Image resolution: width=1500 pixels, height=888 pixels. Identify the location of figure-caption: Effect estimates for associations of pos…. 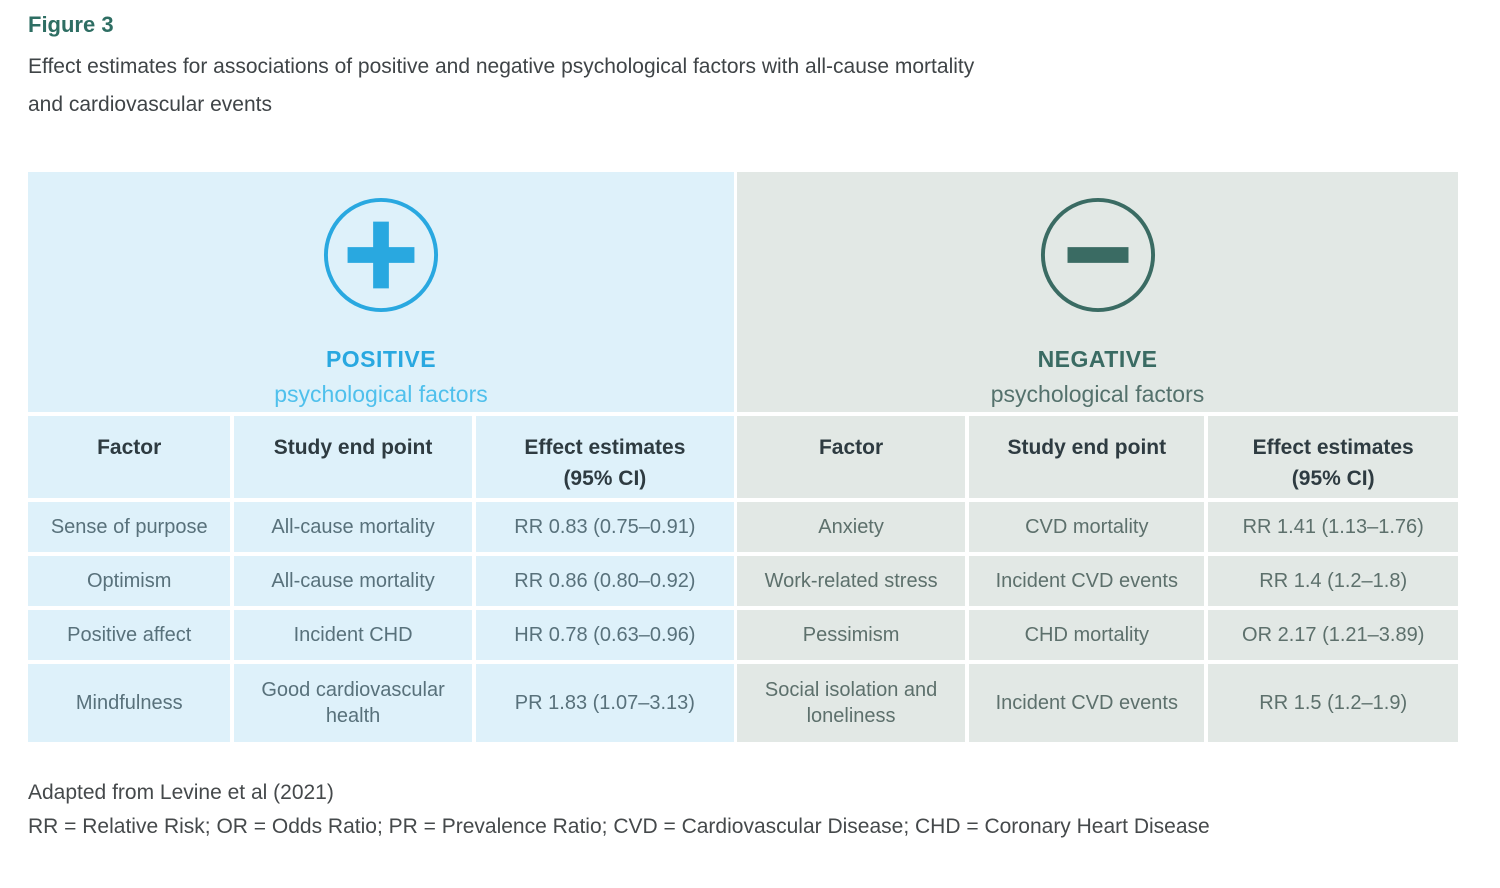
(658, 86).